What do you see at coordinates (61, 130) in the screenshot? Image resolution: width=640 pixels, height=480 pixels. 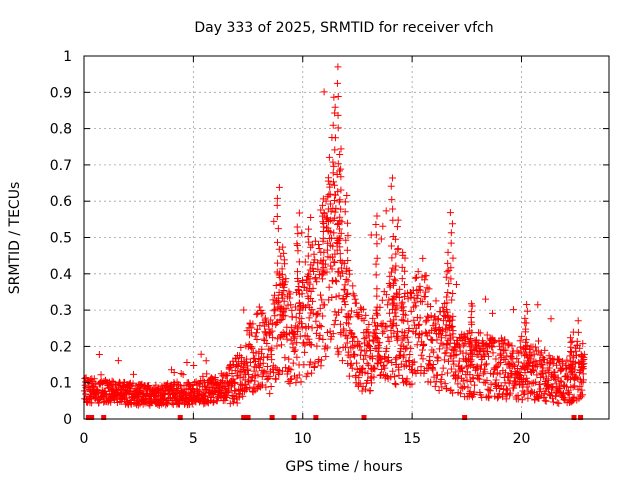 I see `y-tick-label: 0.8` at bounding box center [61, 130].